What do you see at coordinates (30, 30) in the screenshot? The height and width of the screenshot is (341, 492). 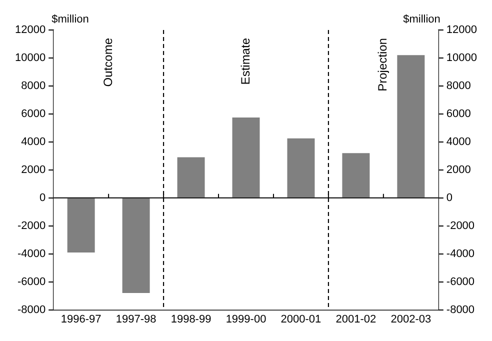 I see `y-tick-label: 12000` at bounding box center [30, 30].